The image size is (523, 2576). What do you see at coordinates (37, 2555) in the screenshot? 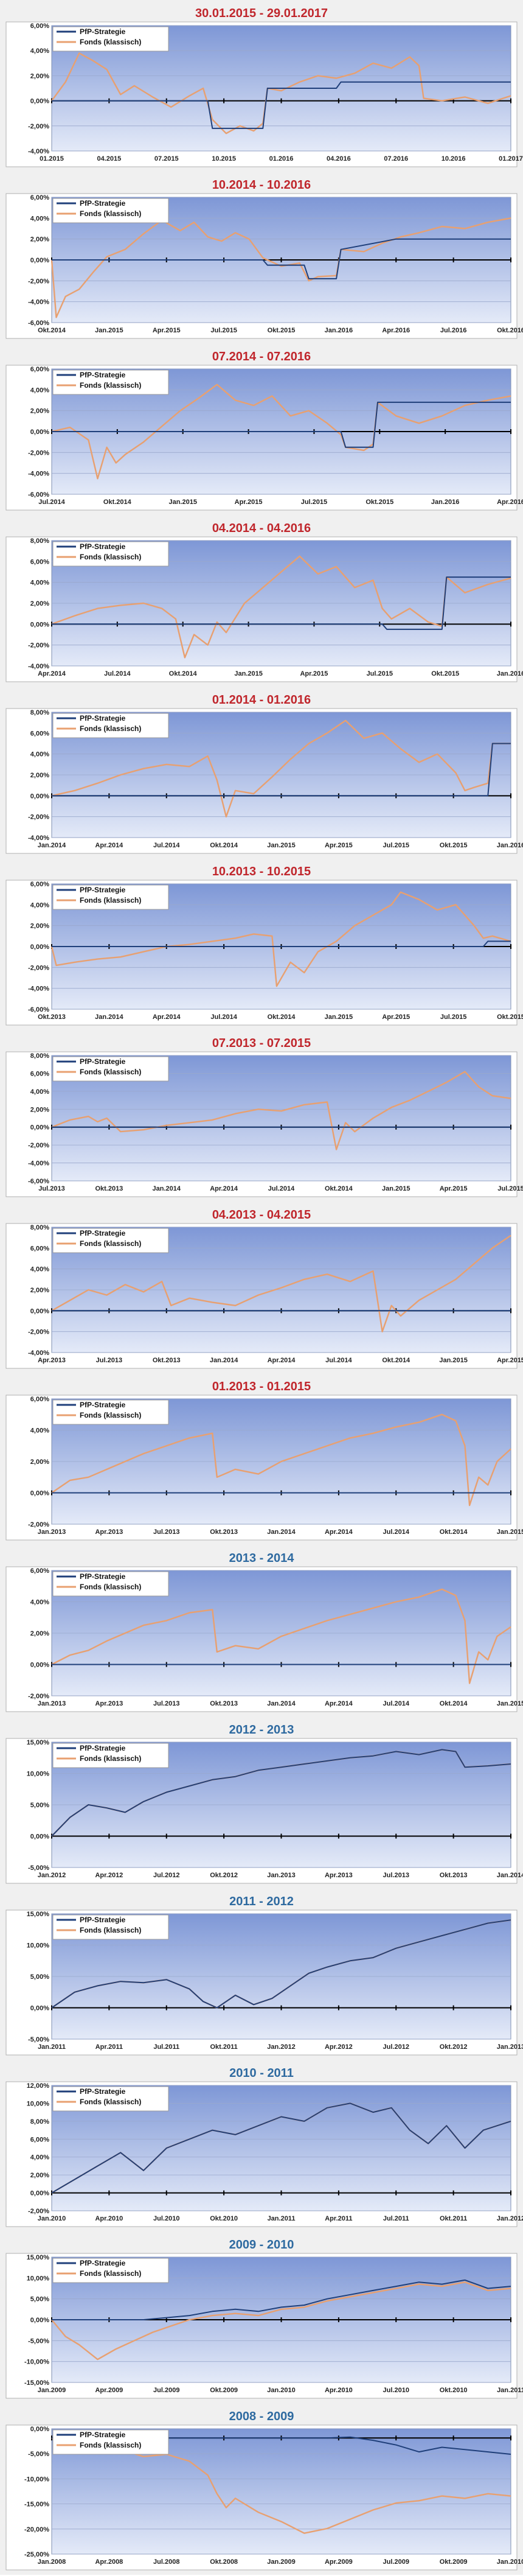
I see `y-tick-label: -25,00%` at bounding box center [37, 2555].